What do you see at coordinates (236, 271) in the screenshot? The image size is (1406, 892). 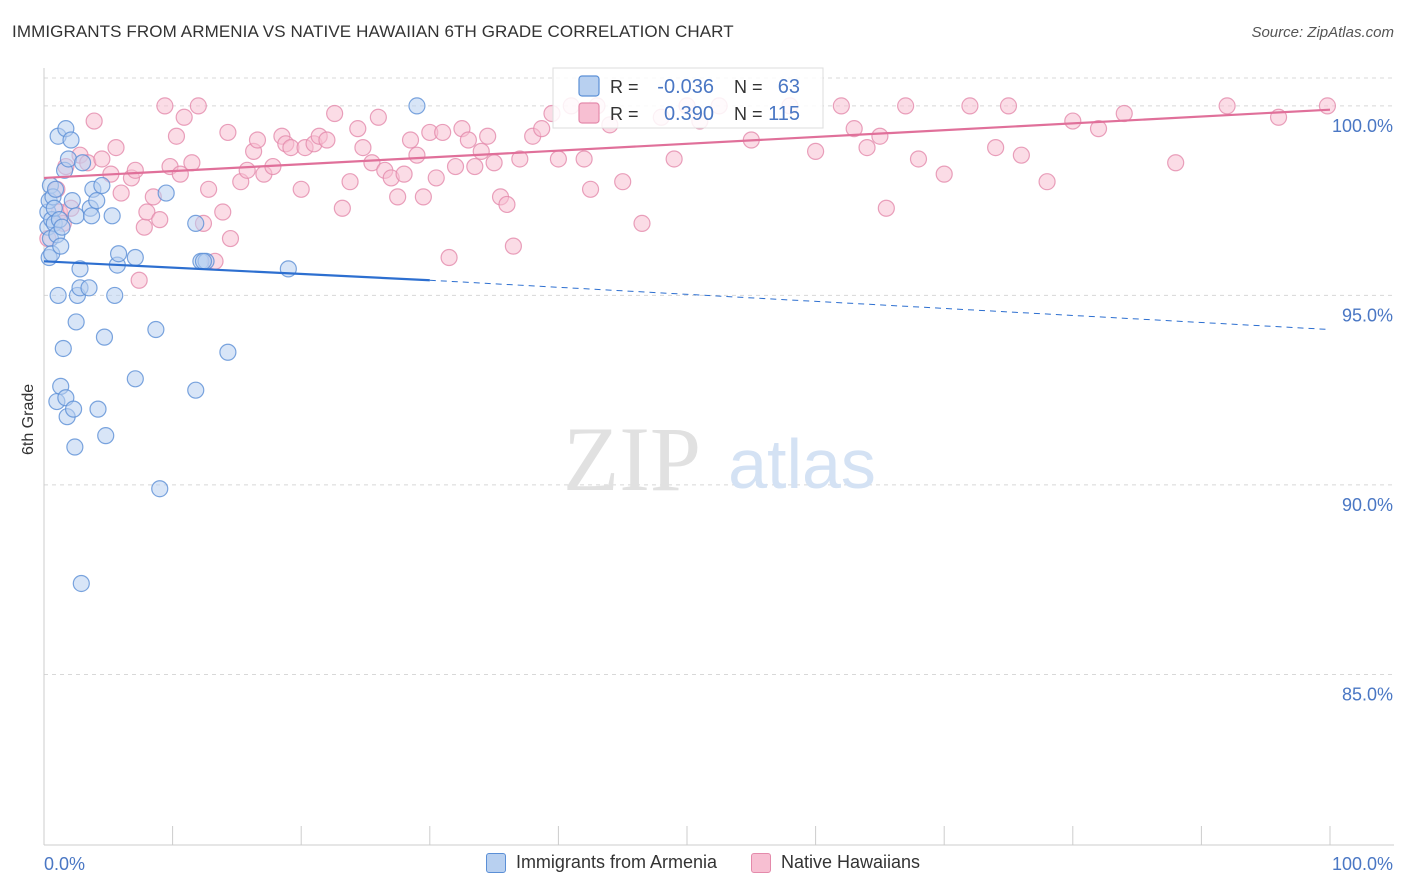 I see `trend-line-armenia` at bounding box center [236, 271].